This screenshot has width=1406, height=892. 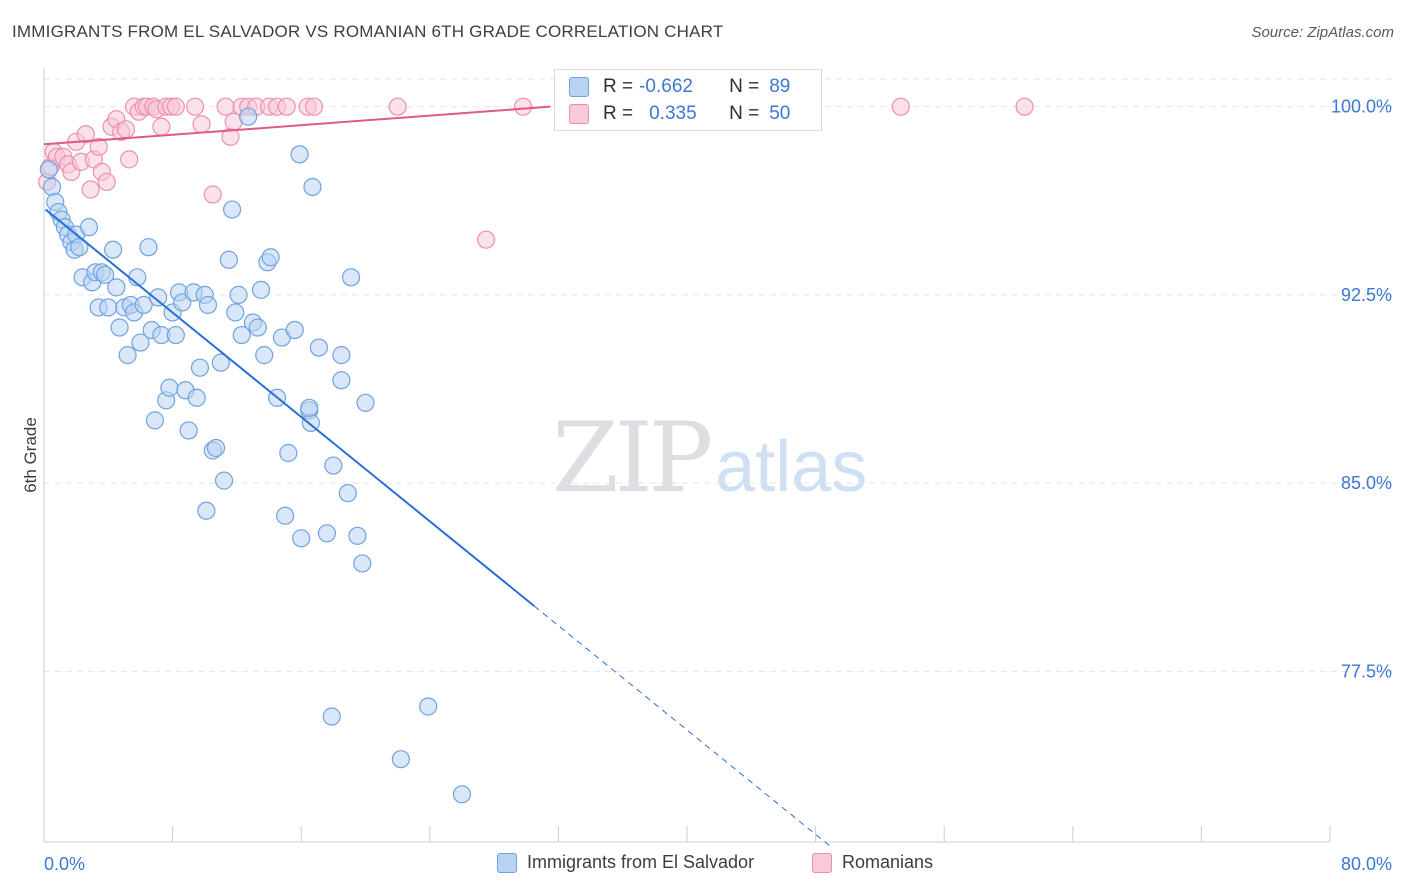 What do you see at coordinates (64, 864) in the screenshot?
I see `x-tick-label-min: 0.0%` at bounding box center [64, 864].